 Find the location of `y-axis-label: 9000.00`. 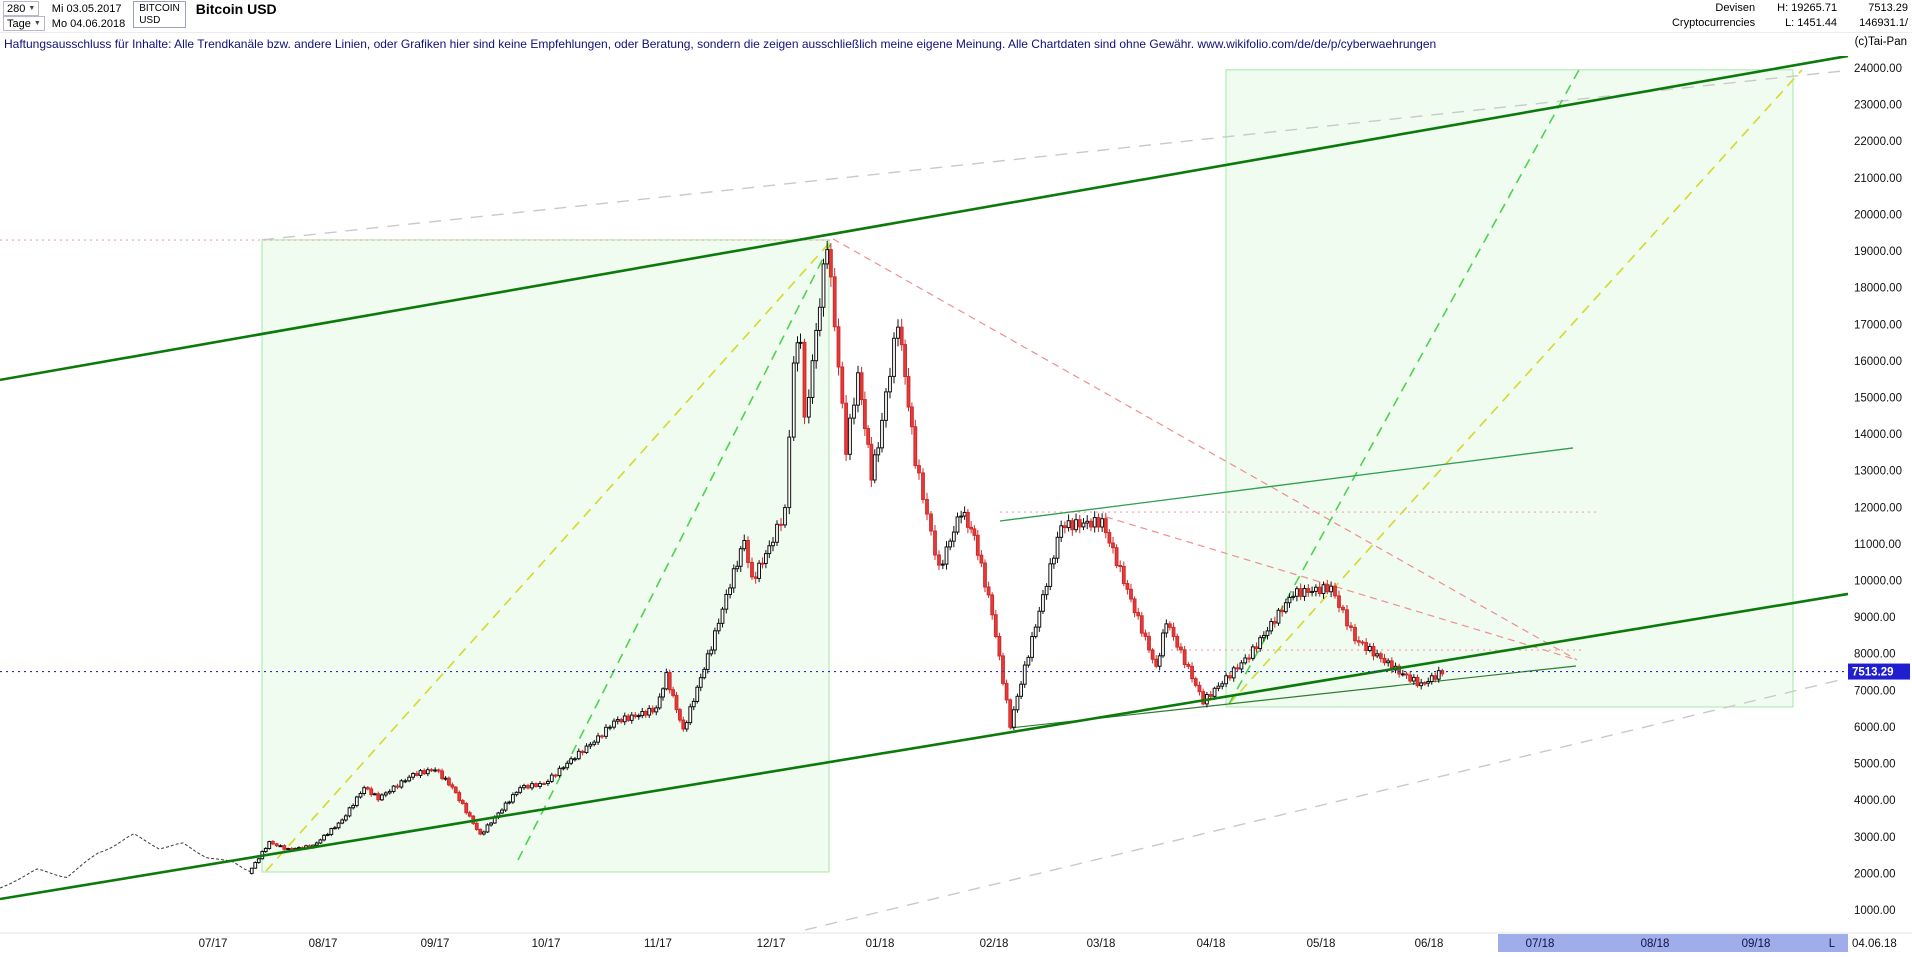

y-axis-label: 9000.00 is located at coordinates (1875, 618).